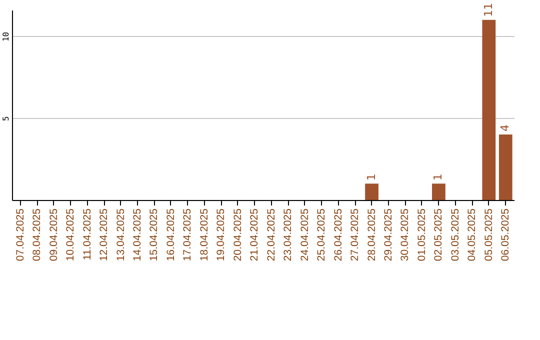 This screenshot has width=540, height=340. I want to click on x-tick-label: 25.04.2025, so click(322, 235).